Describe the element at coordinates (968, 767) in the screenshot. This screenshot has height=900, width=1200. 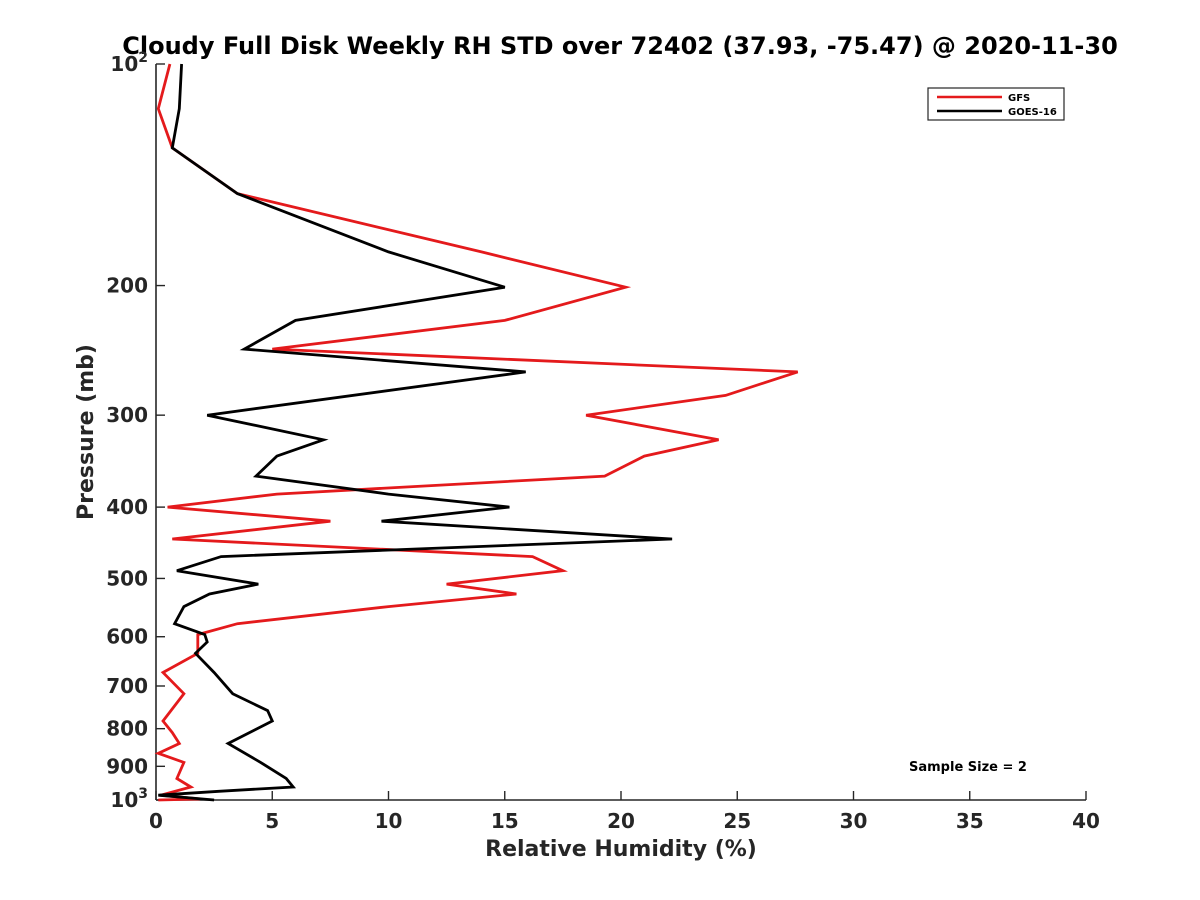
I see `sample-size-annotation: Sample Size = 2` at that location.